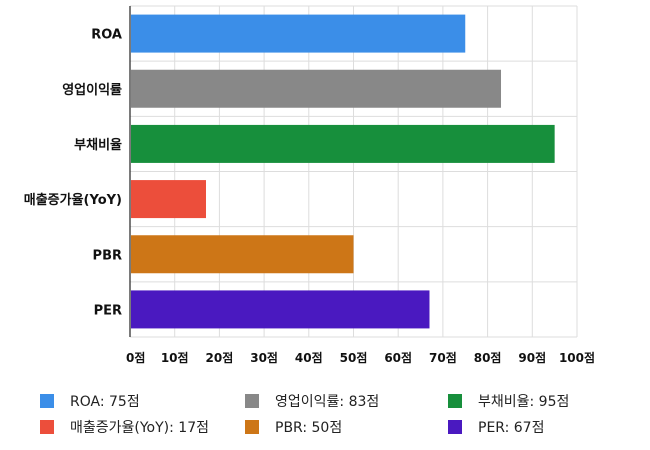 This screenshot has height=450, width=650. What do you see at coordinates (443, 357) in the screenshot?
I see `x-tick-label-7: 70점` at bounding box center [443, 357].